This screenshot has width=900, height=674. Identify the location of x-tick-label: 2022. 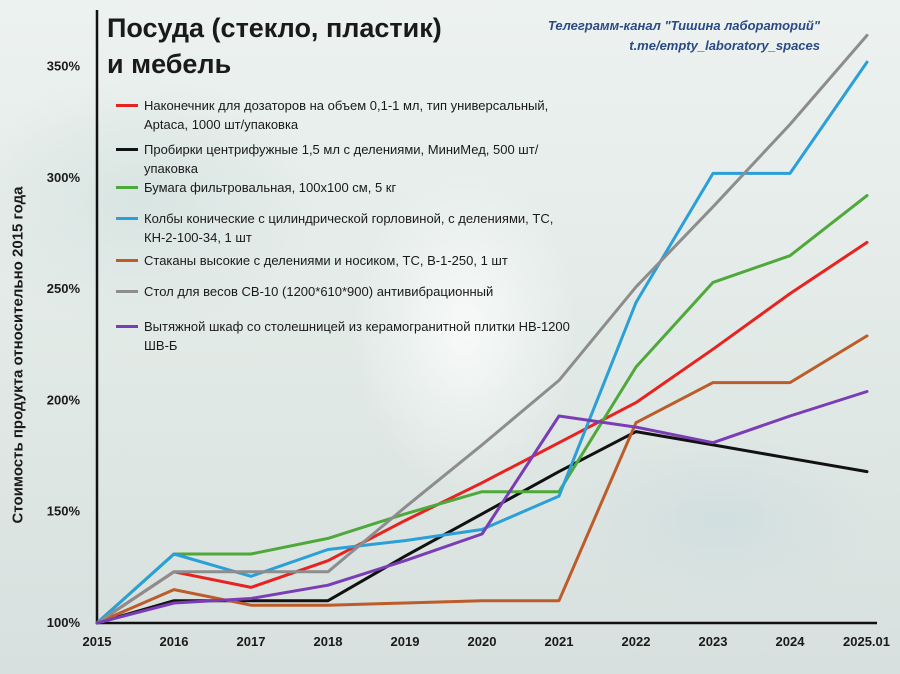
(636, 641).